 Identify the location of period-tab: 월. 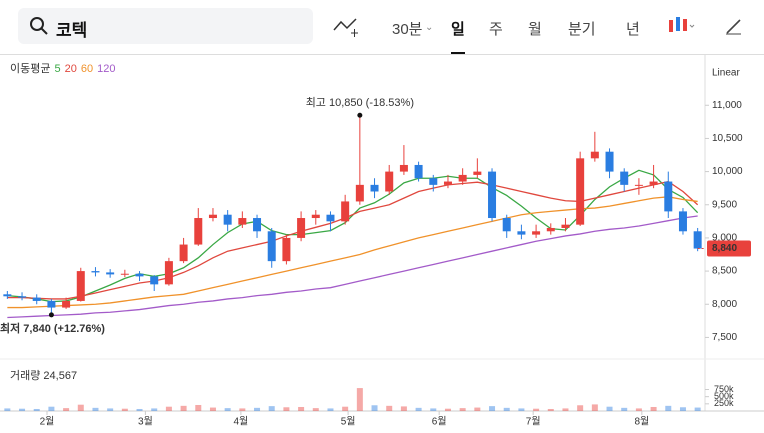
(535, 29).